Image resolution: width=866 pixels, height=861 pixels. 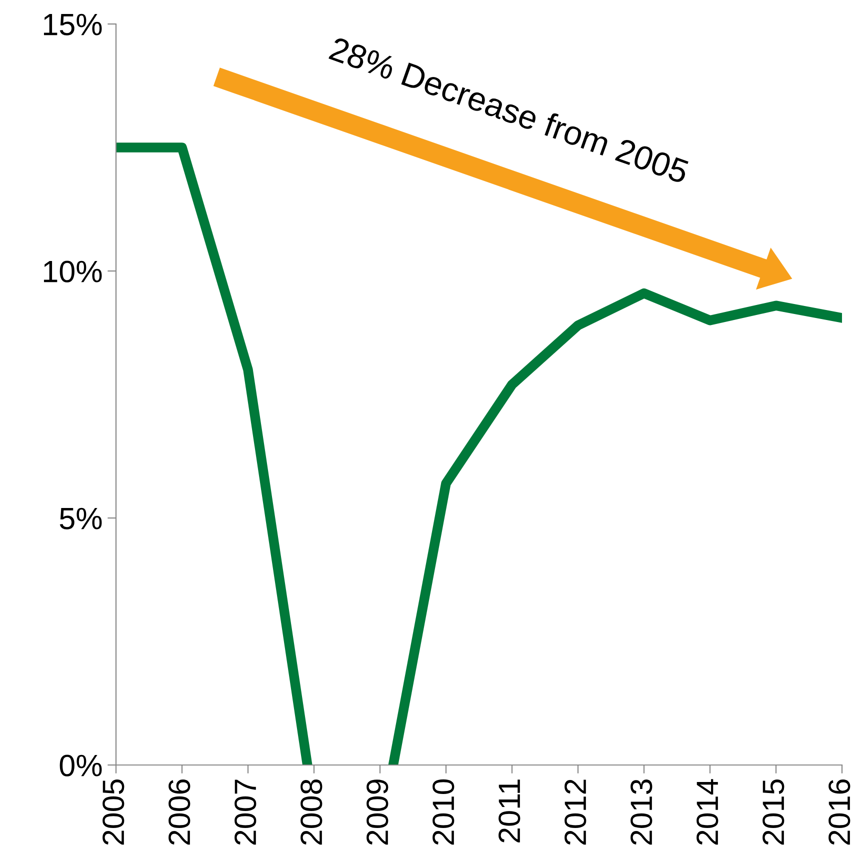 What do you see at coordinates (311, 812) in the screenshot?
I see `x-tick-label: 2008` at bounding box center [311, 812].